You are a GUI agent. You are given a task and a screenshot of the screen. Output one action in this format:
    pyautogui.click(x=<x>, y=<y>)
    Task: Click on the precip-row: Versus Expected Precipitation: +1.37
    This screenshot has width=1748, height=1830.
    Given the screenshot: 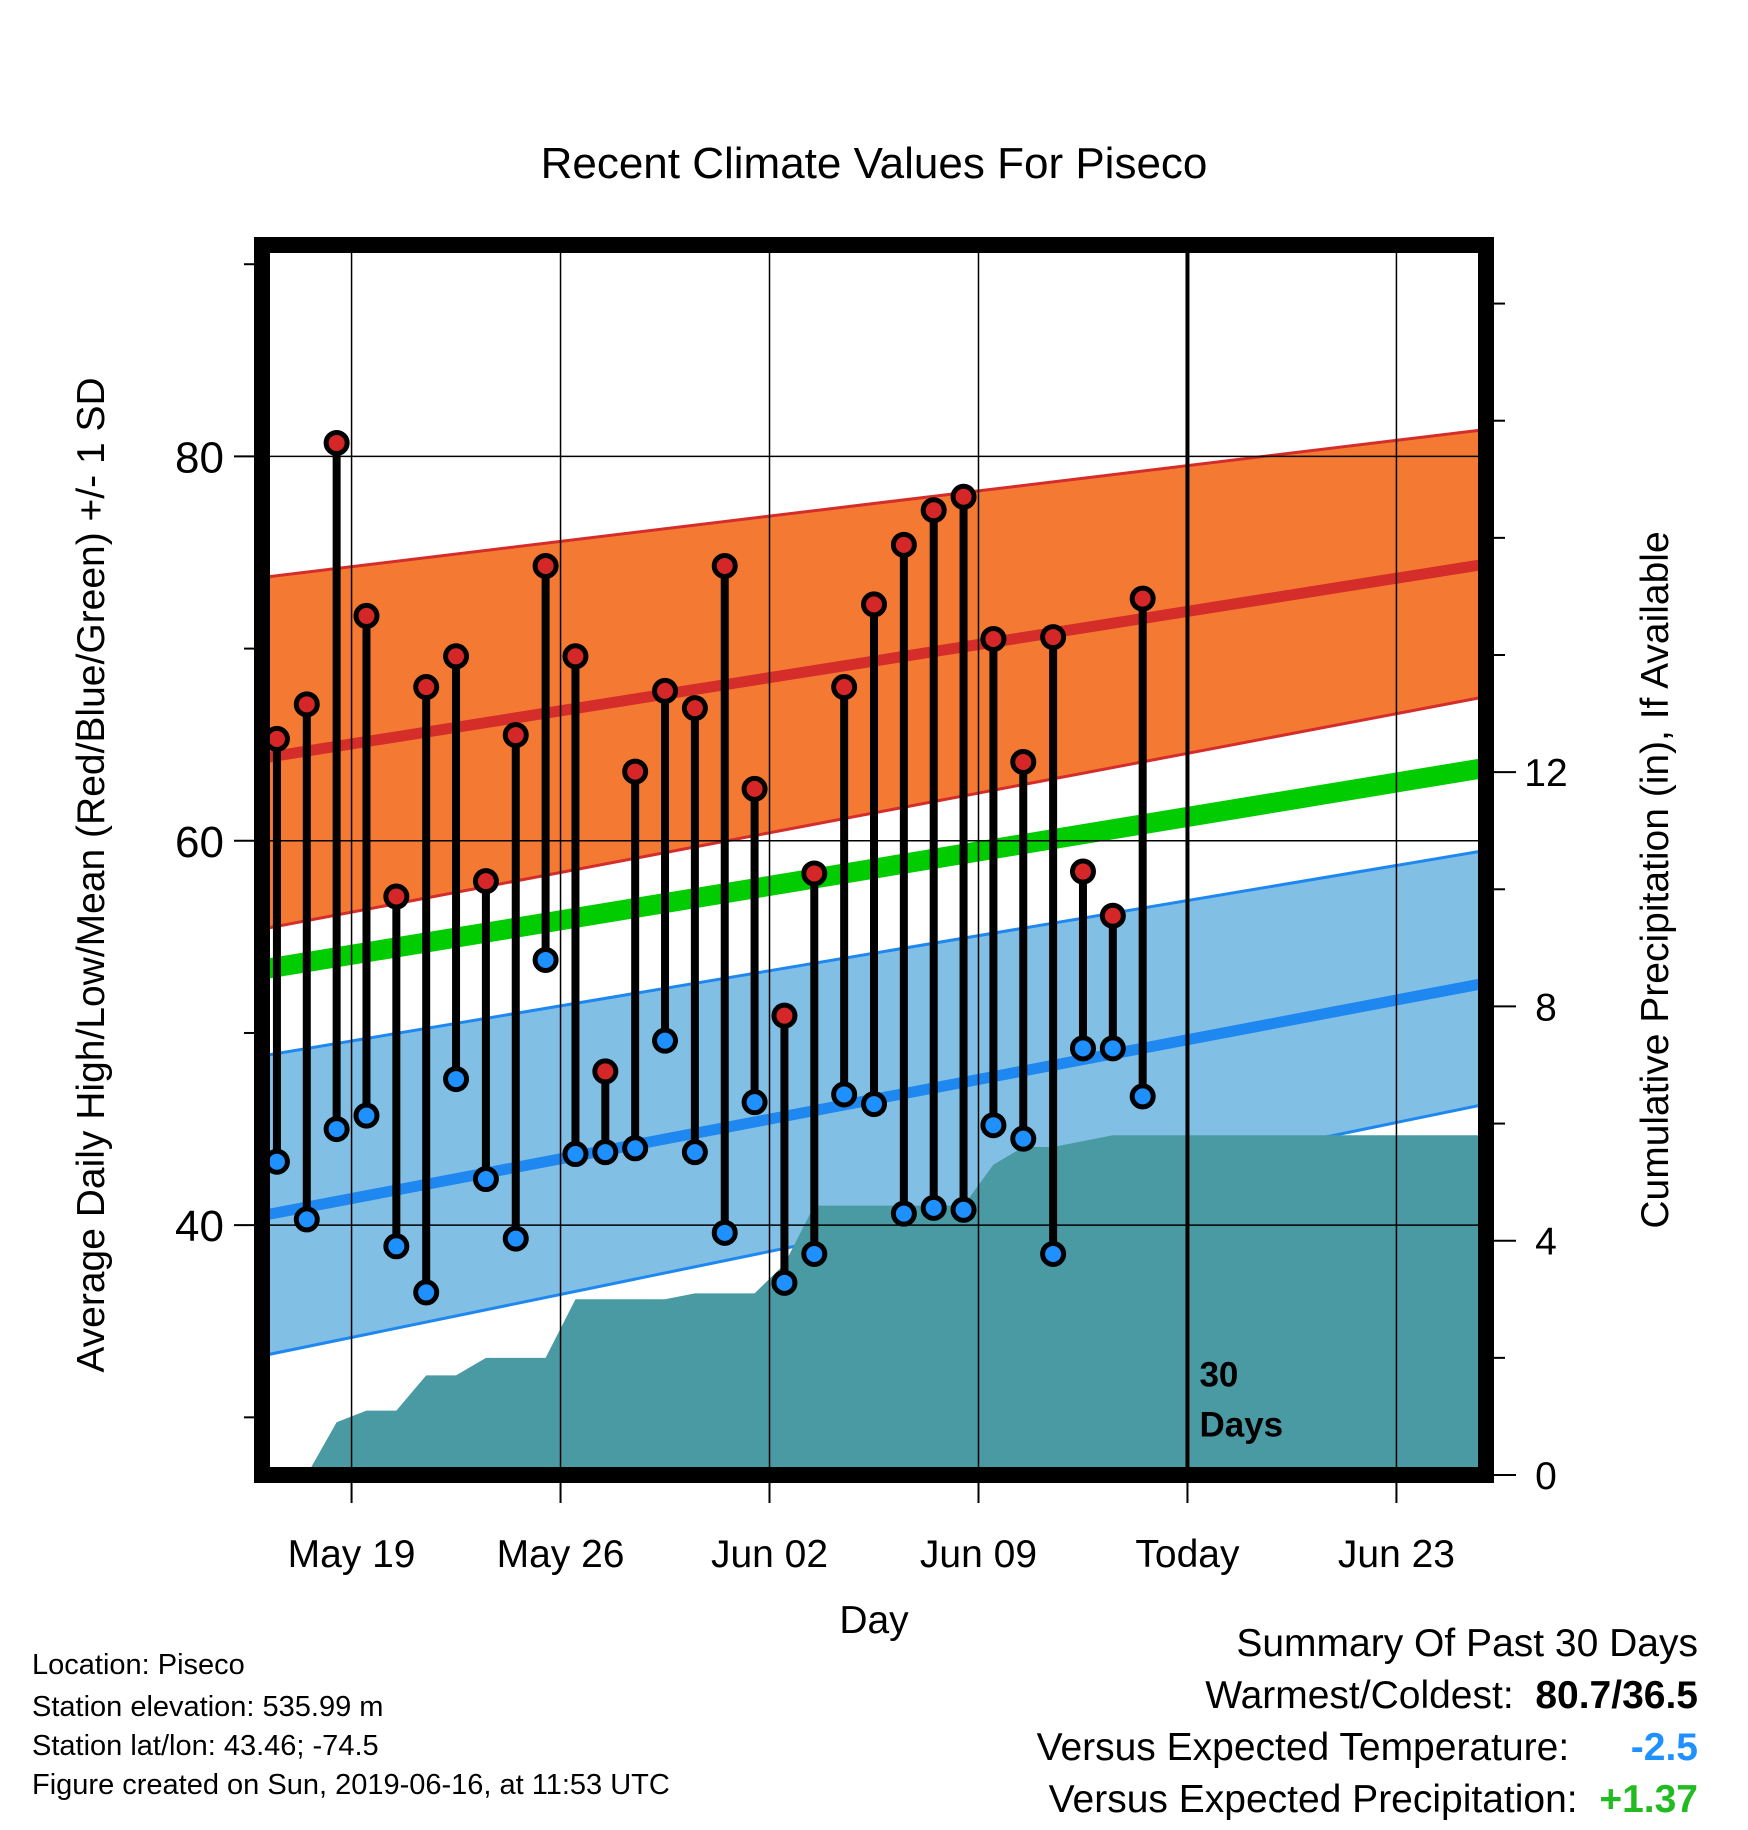 What is the action you would take?
    pyautogui.click(x=1367, y=1804)
    